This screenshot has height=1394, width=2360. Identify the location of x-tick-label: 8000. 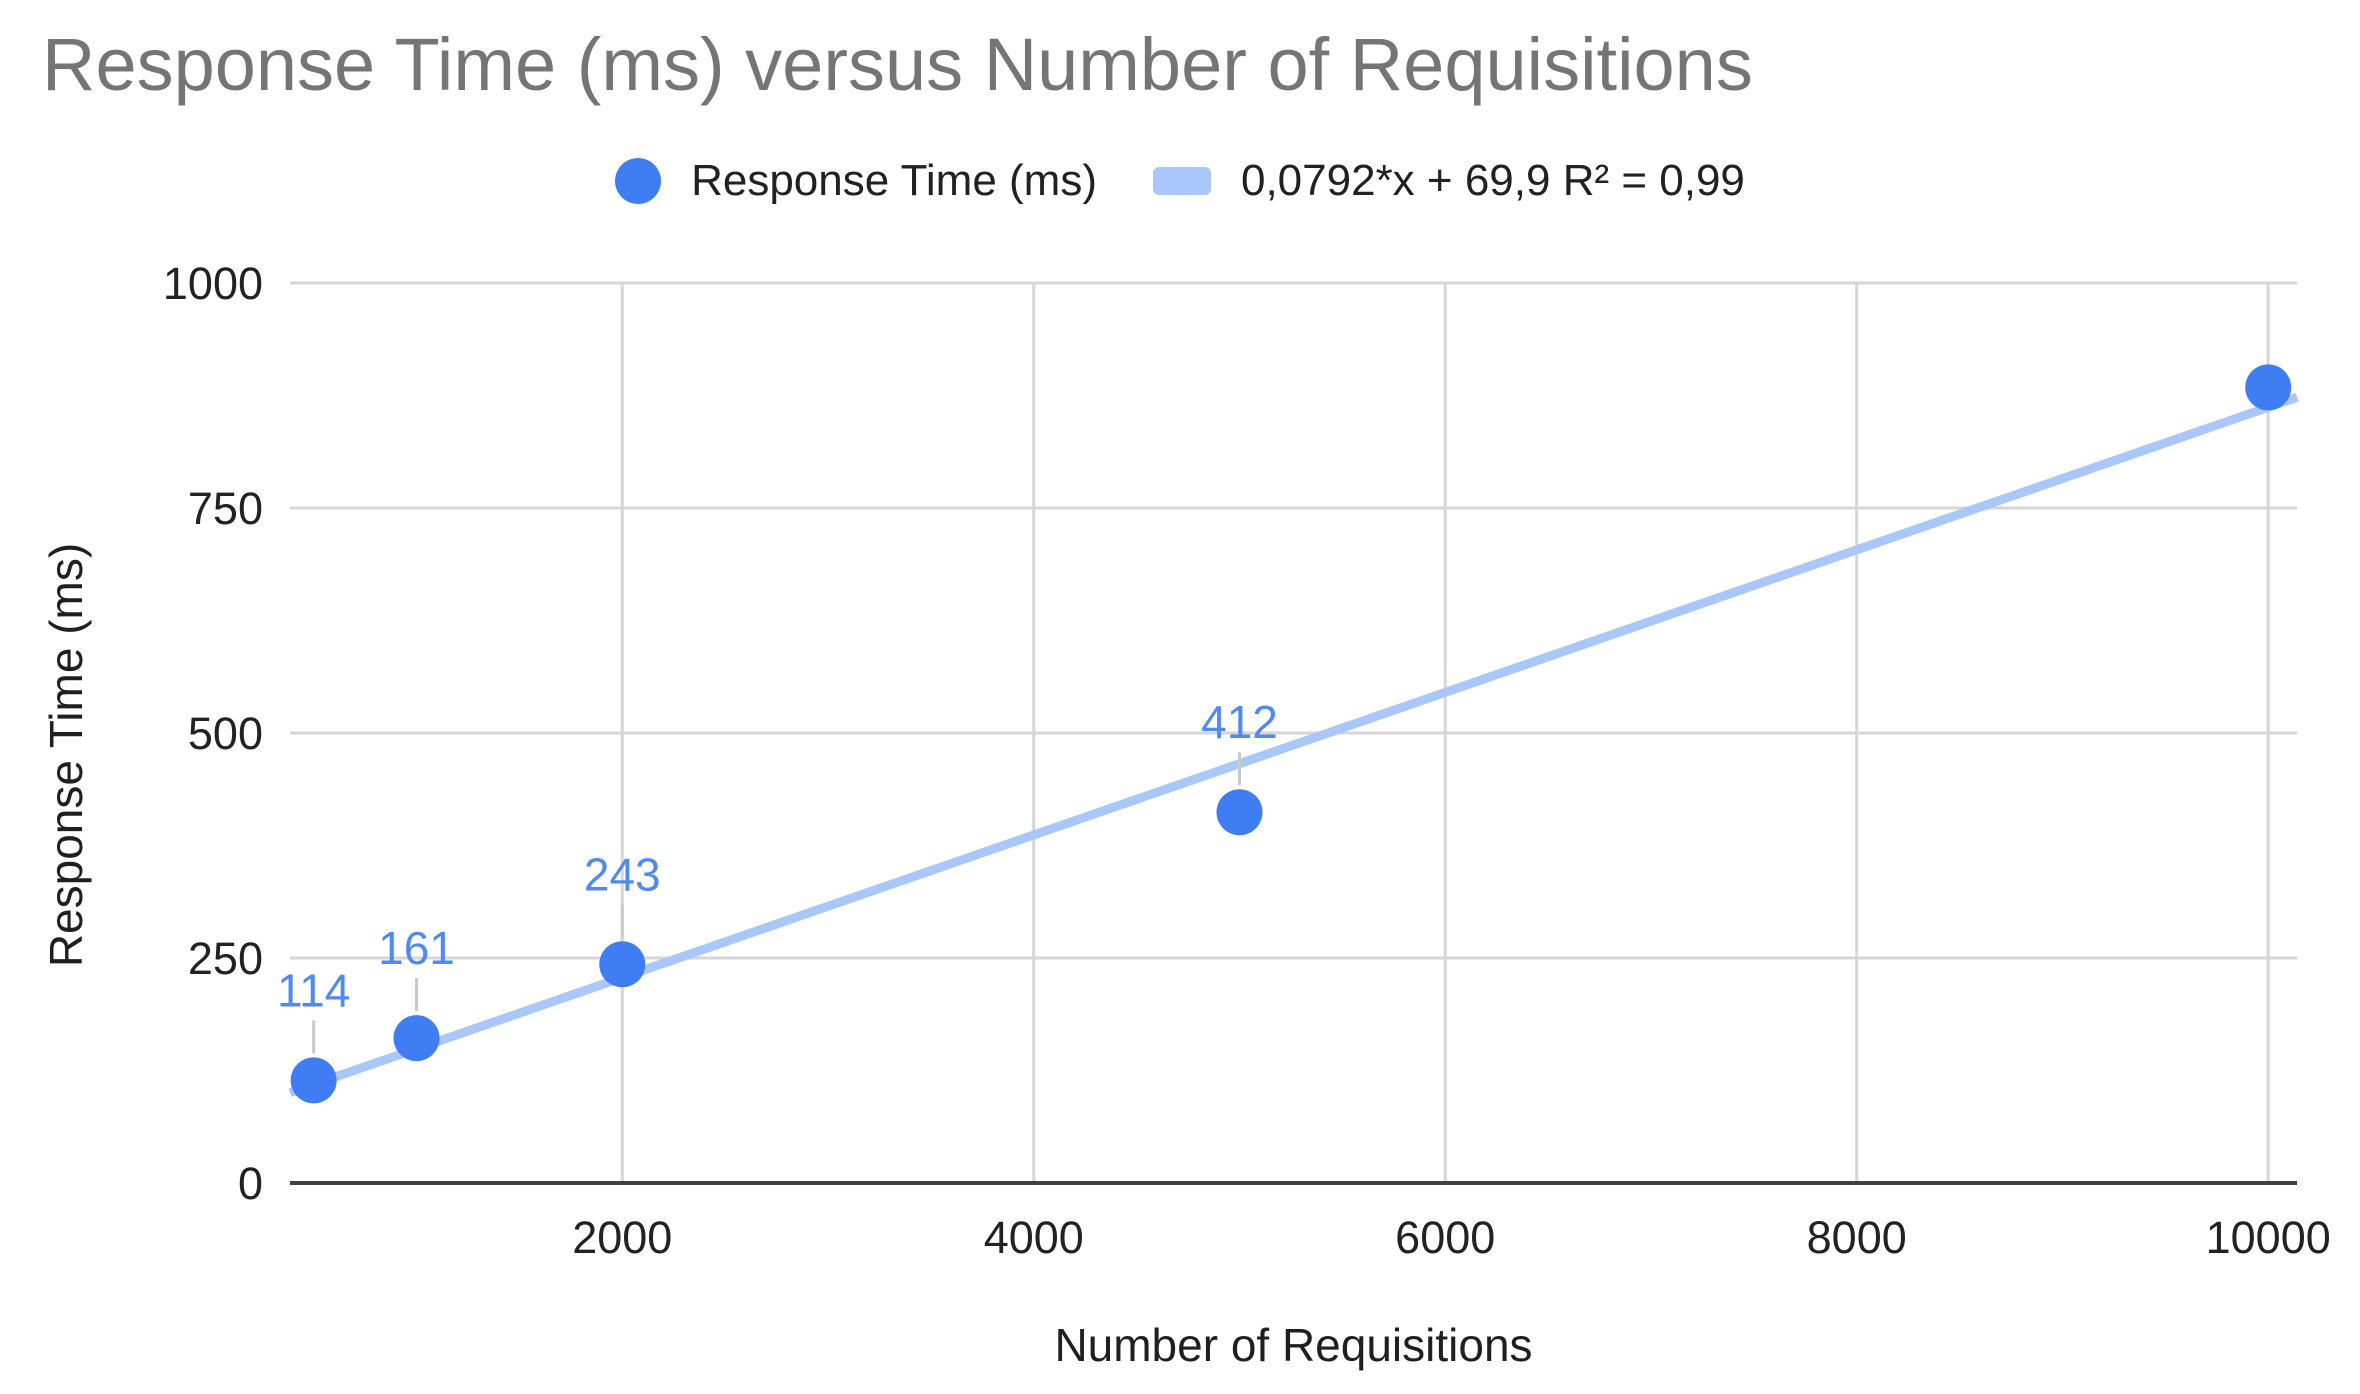
(1857, 1237).